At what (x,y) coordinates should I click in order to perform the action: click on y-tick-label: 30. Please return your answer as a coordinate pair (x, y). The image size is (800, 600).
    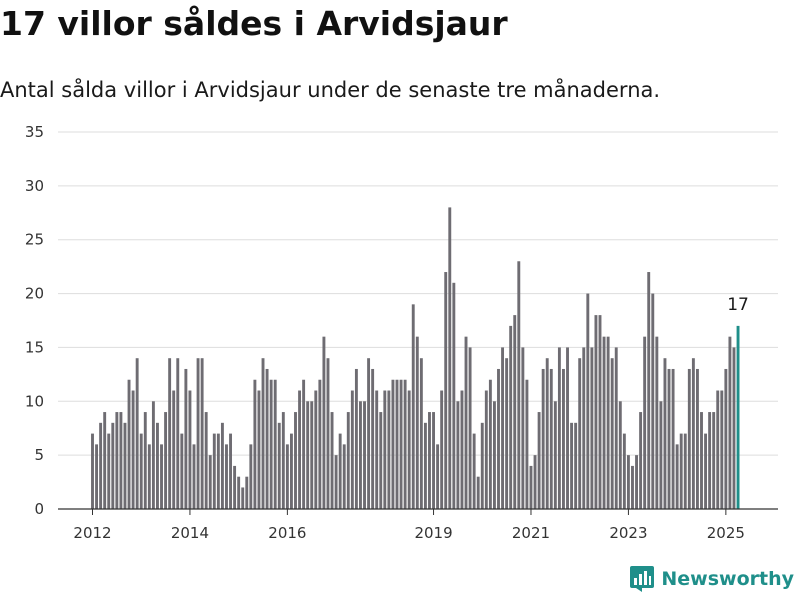
    Looking at the image, I should click on (34, 186).